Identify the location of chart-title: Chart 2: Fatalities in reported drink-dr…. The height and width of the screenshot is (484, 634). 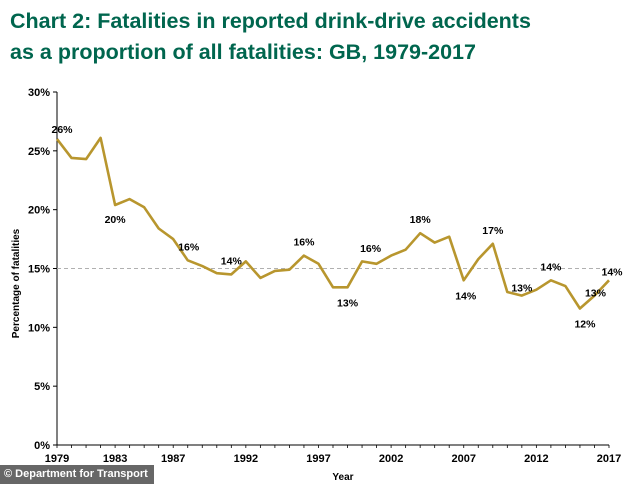
(315, 37).